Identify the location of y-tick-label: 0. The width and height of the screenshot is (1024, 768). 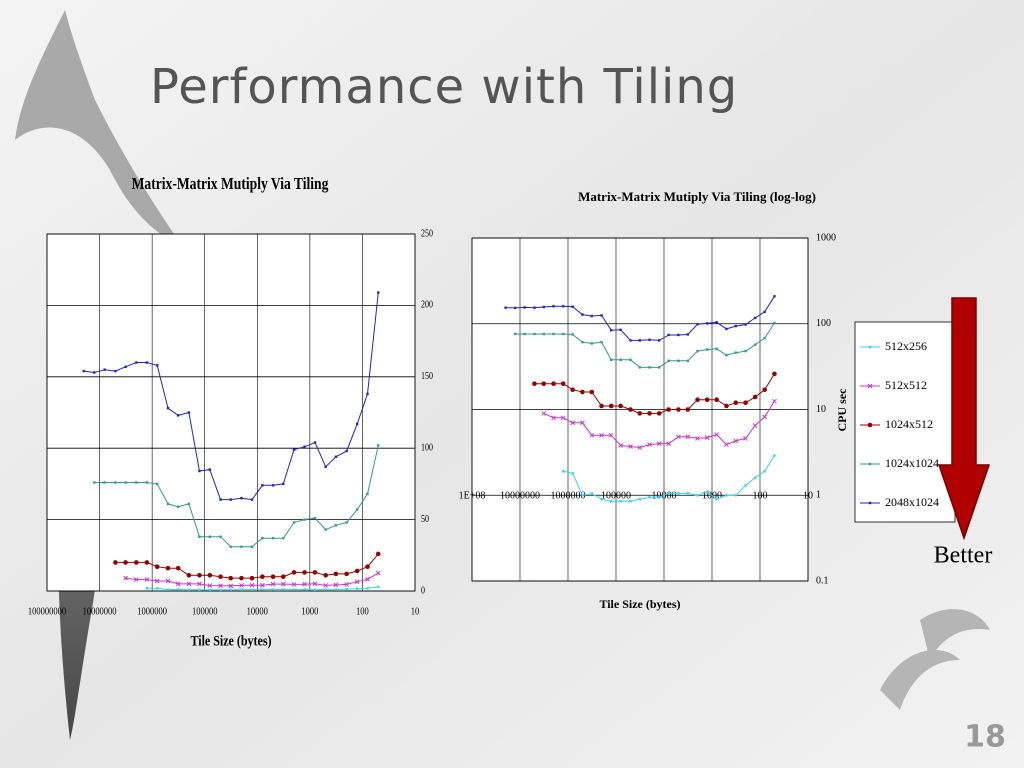
(423, 589).